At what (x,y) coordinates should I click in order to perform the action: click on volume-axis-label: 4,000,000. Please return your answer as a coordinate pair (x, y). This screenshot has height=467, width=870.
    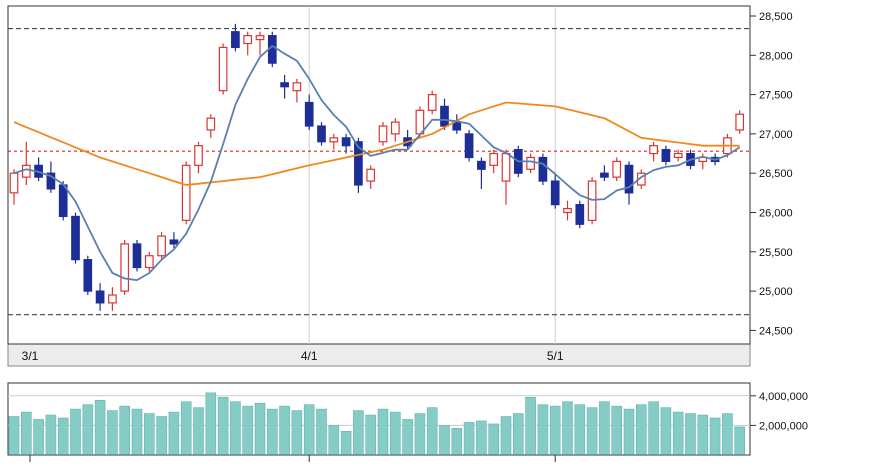
    Looking at the image, I should click on (783, 397).